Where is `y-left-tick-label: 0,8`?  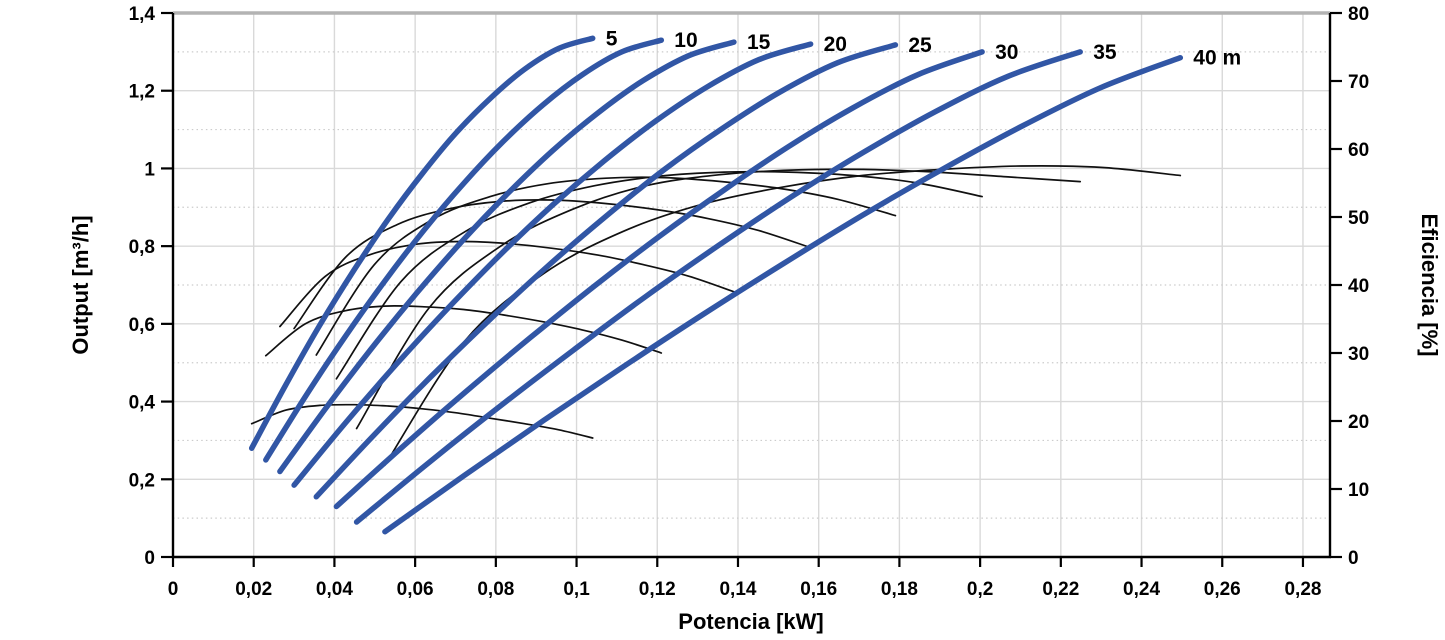 y-left-tick-label: 0,8 is located at coordinates (142, 247).